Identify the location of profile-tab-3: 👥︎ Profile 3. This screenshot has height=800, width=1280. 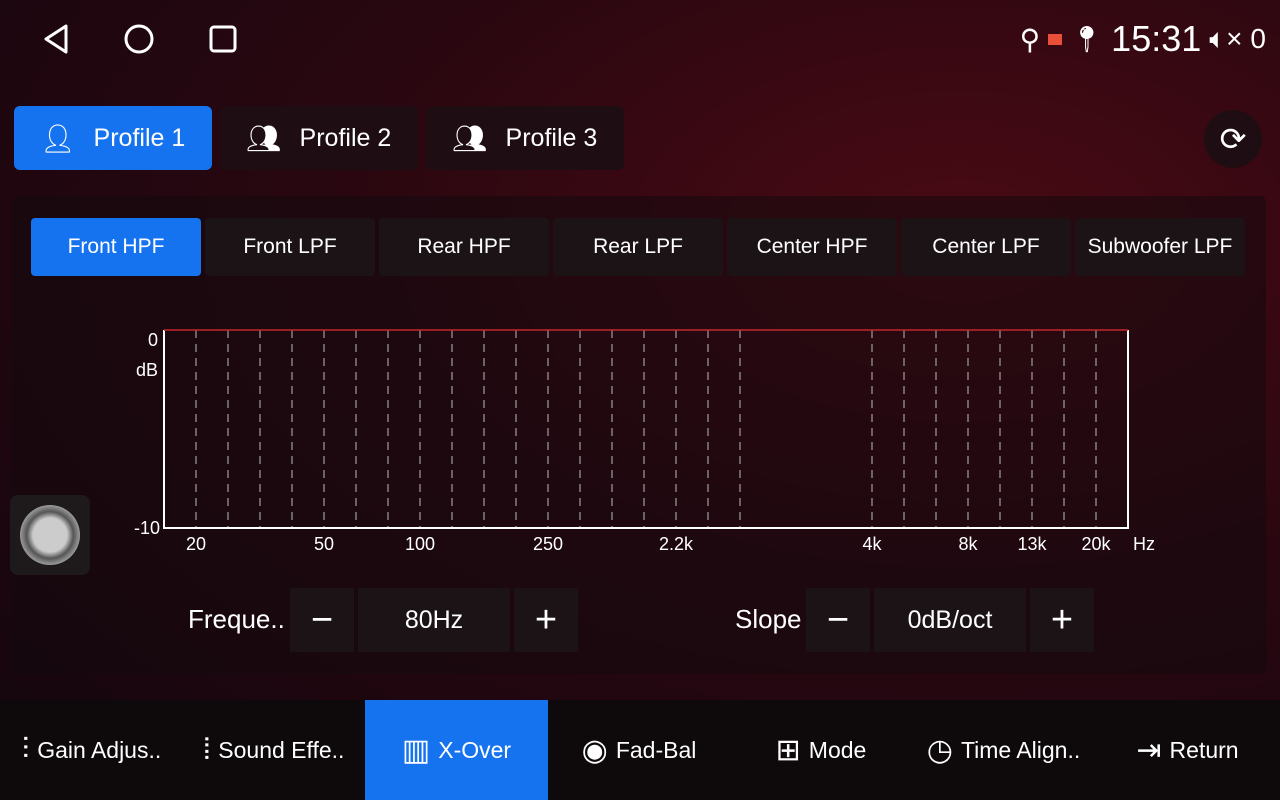
(525, 138).